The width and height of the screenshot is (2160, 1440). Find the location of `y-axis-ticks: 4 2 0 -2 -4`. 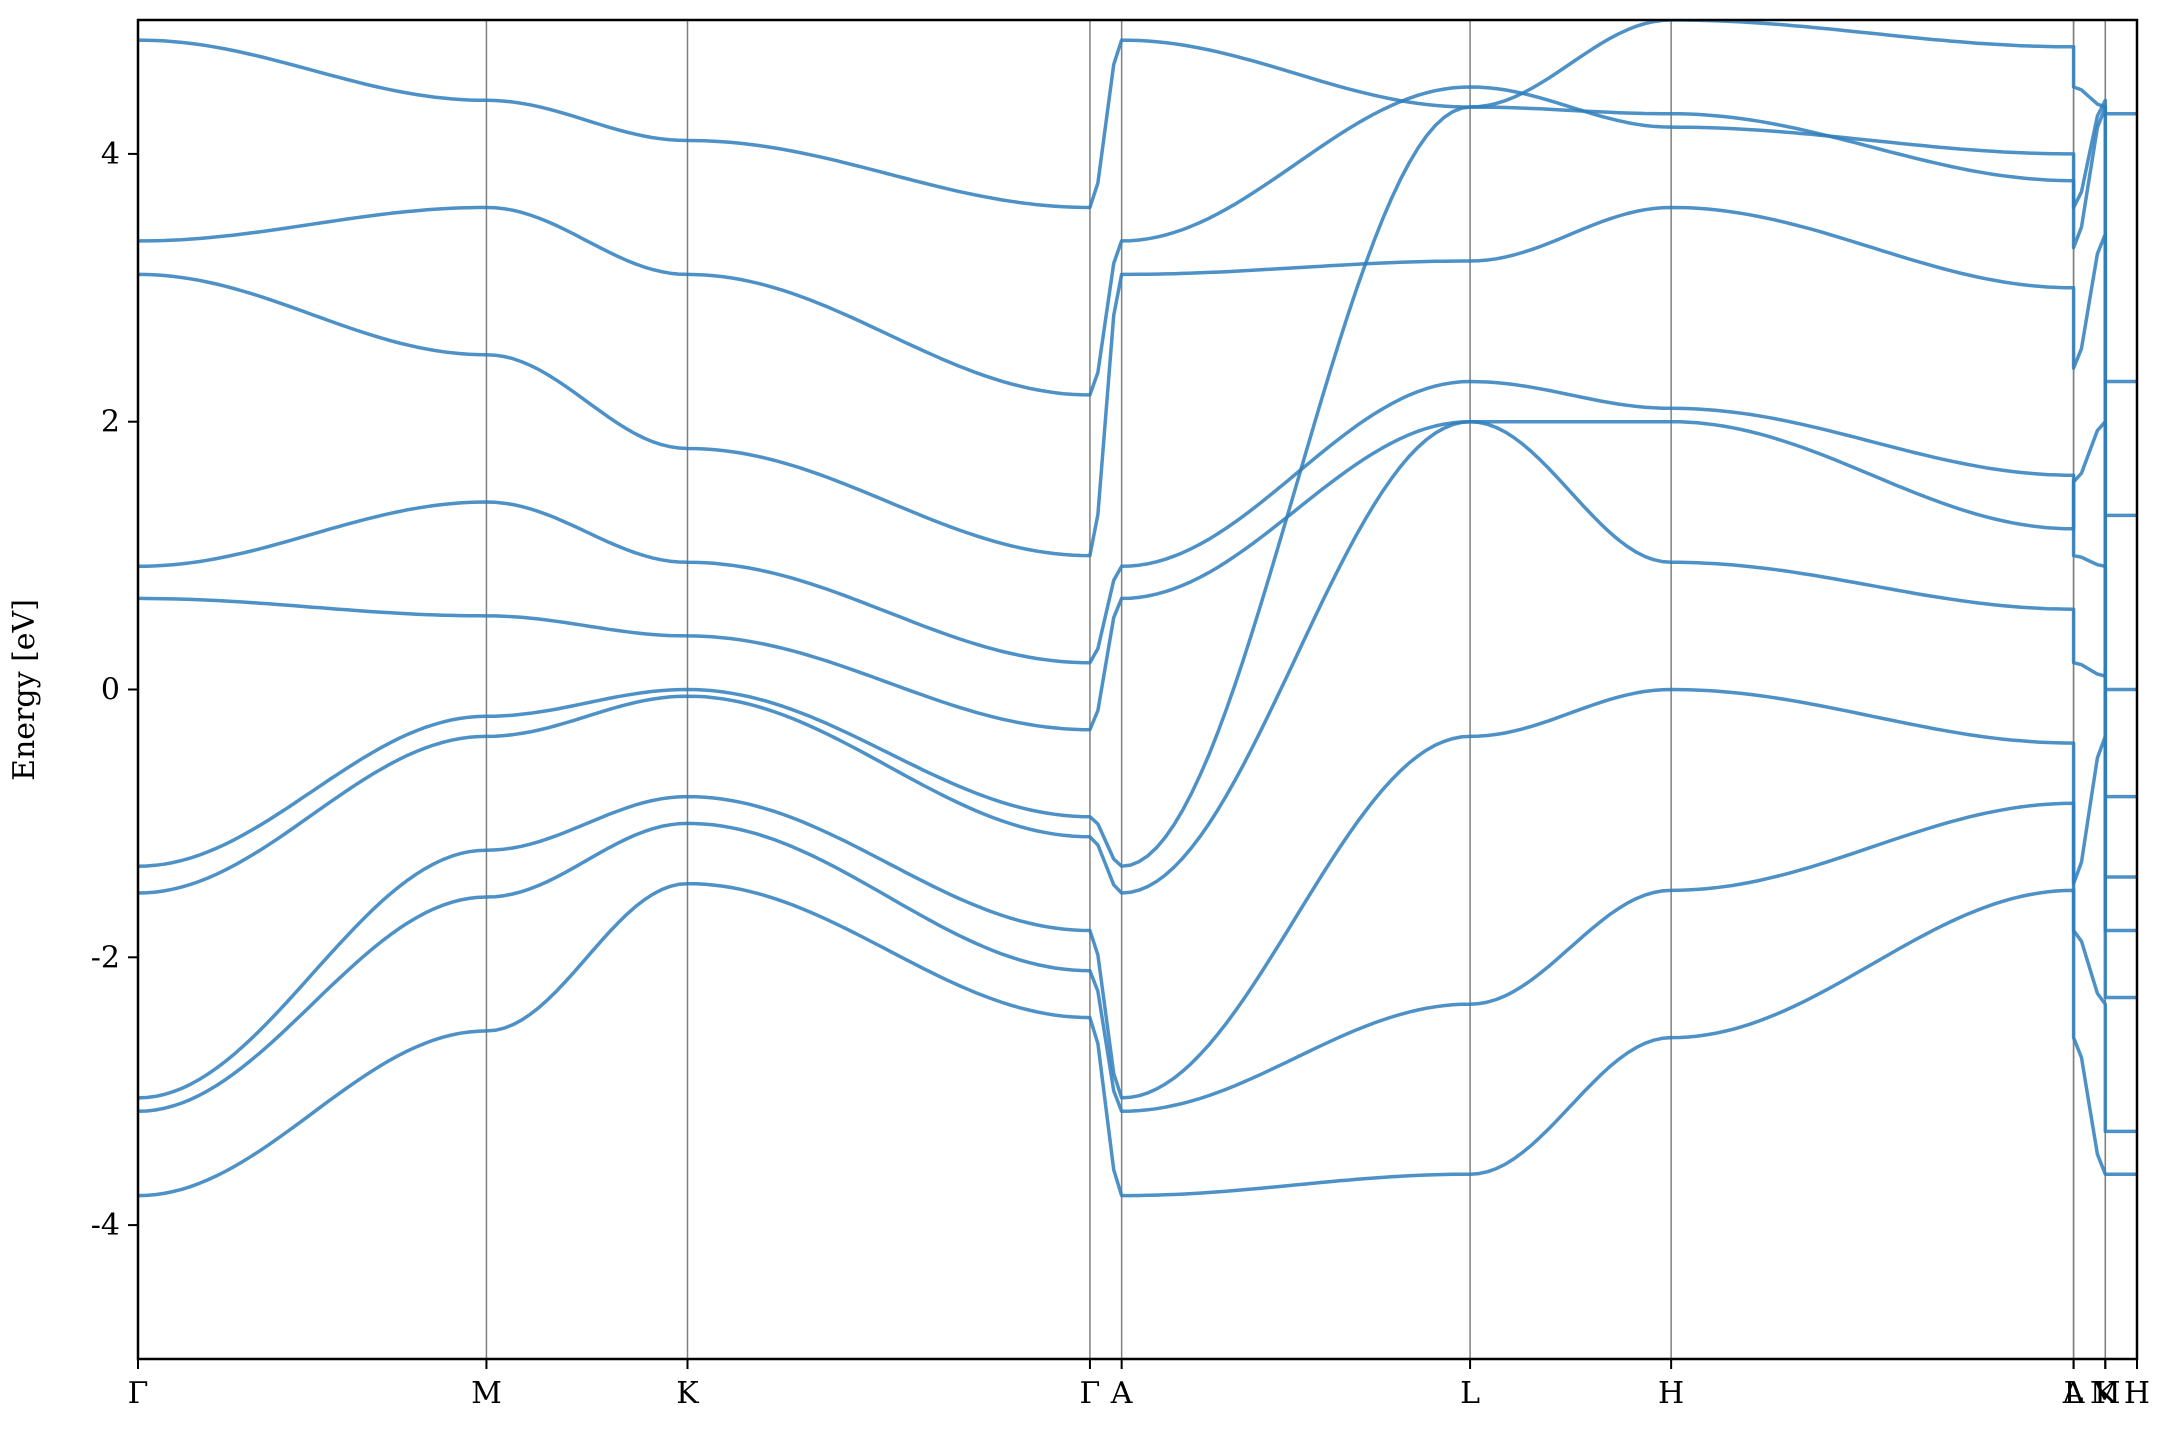

y-axis-ticks: 4 2 0 -2 -4 is located at coordinates (114, 690).